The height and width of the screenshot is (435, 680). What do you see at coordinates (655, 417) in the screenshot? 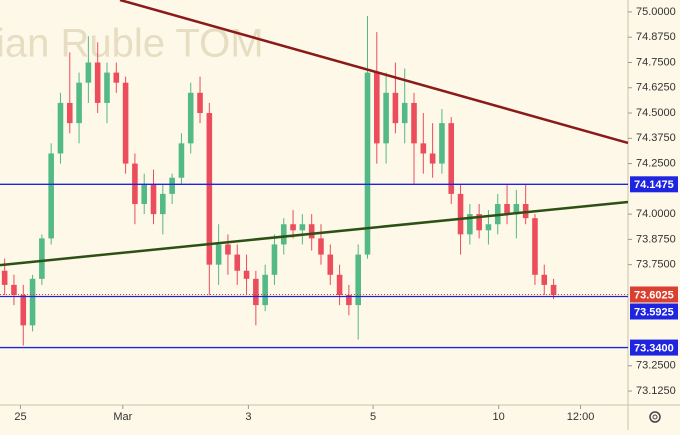
I see `settings-icon` at bounding box center [655, 417].